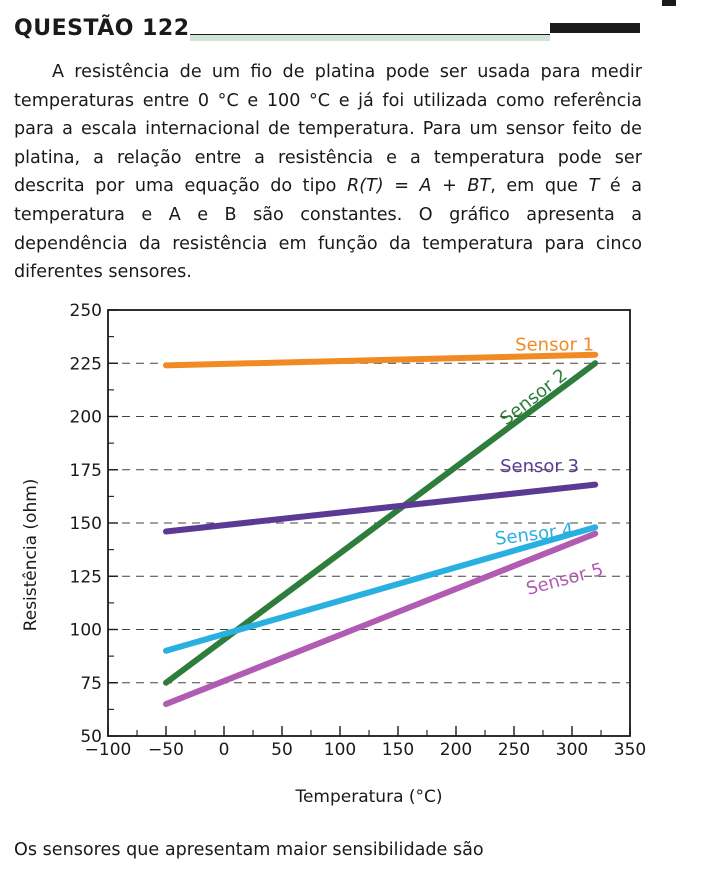 The width and height of the screenshot is (715, 878). I want to click on x-tick-label: 350, so click(630, 750).